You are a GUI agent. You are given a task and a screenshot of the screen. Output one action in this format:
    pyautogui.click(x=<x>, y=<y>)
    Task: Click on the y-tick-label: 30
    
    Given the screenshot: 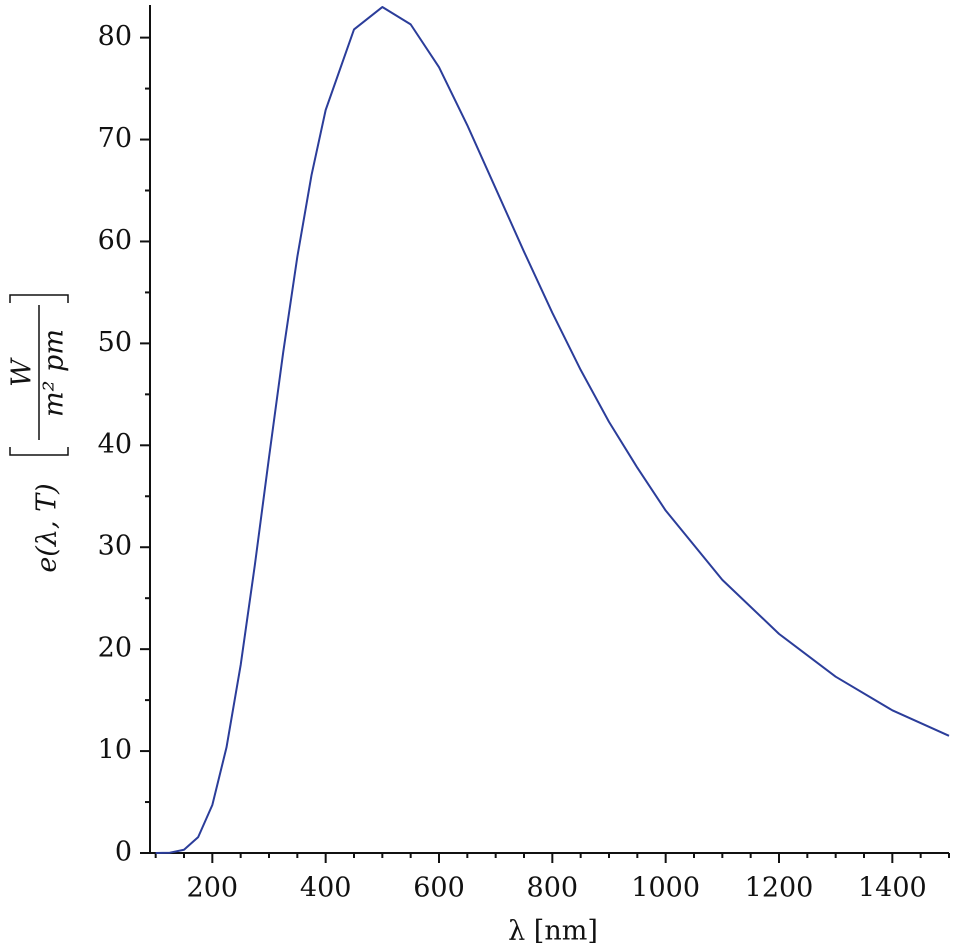 What is the action you would take?
    pyautogui.click(x=115, y=546)
    